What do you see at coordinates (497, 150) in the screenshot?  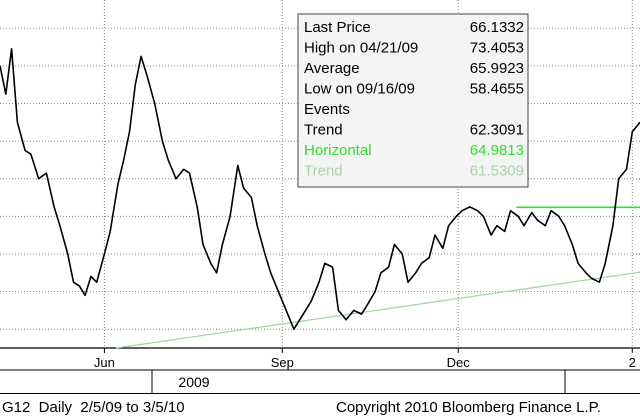 I see `legend-value: 64.9813` at bounding box center [497, 150].